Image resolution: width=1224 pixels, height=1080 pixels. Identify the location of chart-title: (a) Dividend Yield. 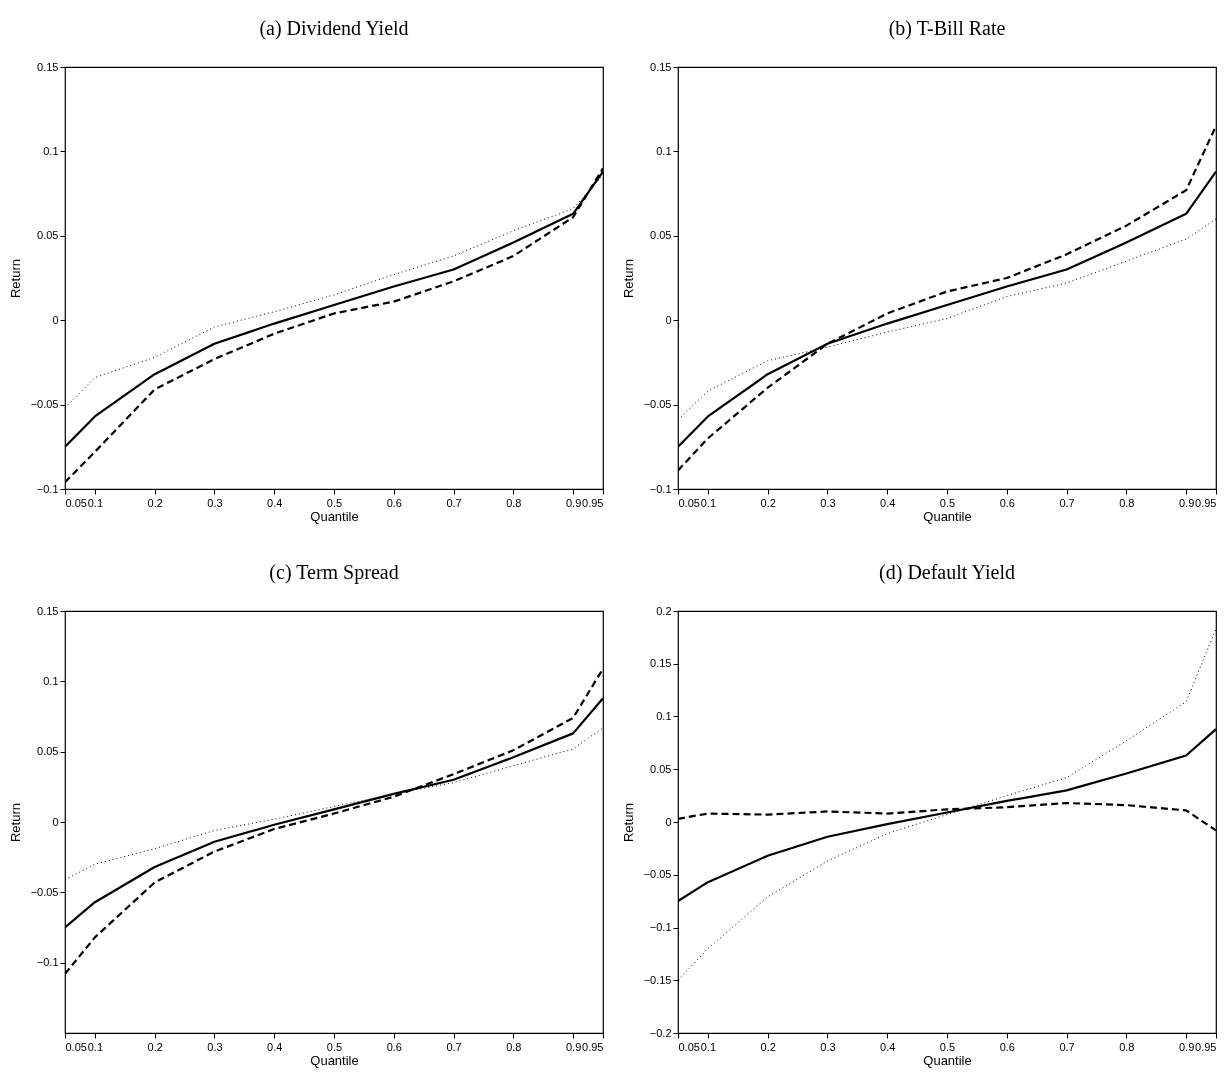
(334, 28).